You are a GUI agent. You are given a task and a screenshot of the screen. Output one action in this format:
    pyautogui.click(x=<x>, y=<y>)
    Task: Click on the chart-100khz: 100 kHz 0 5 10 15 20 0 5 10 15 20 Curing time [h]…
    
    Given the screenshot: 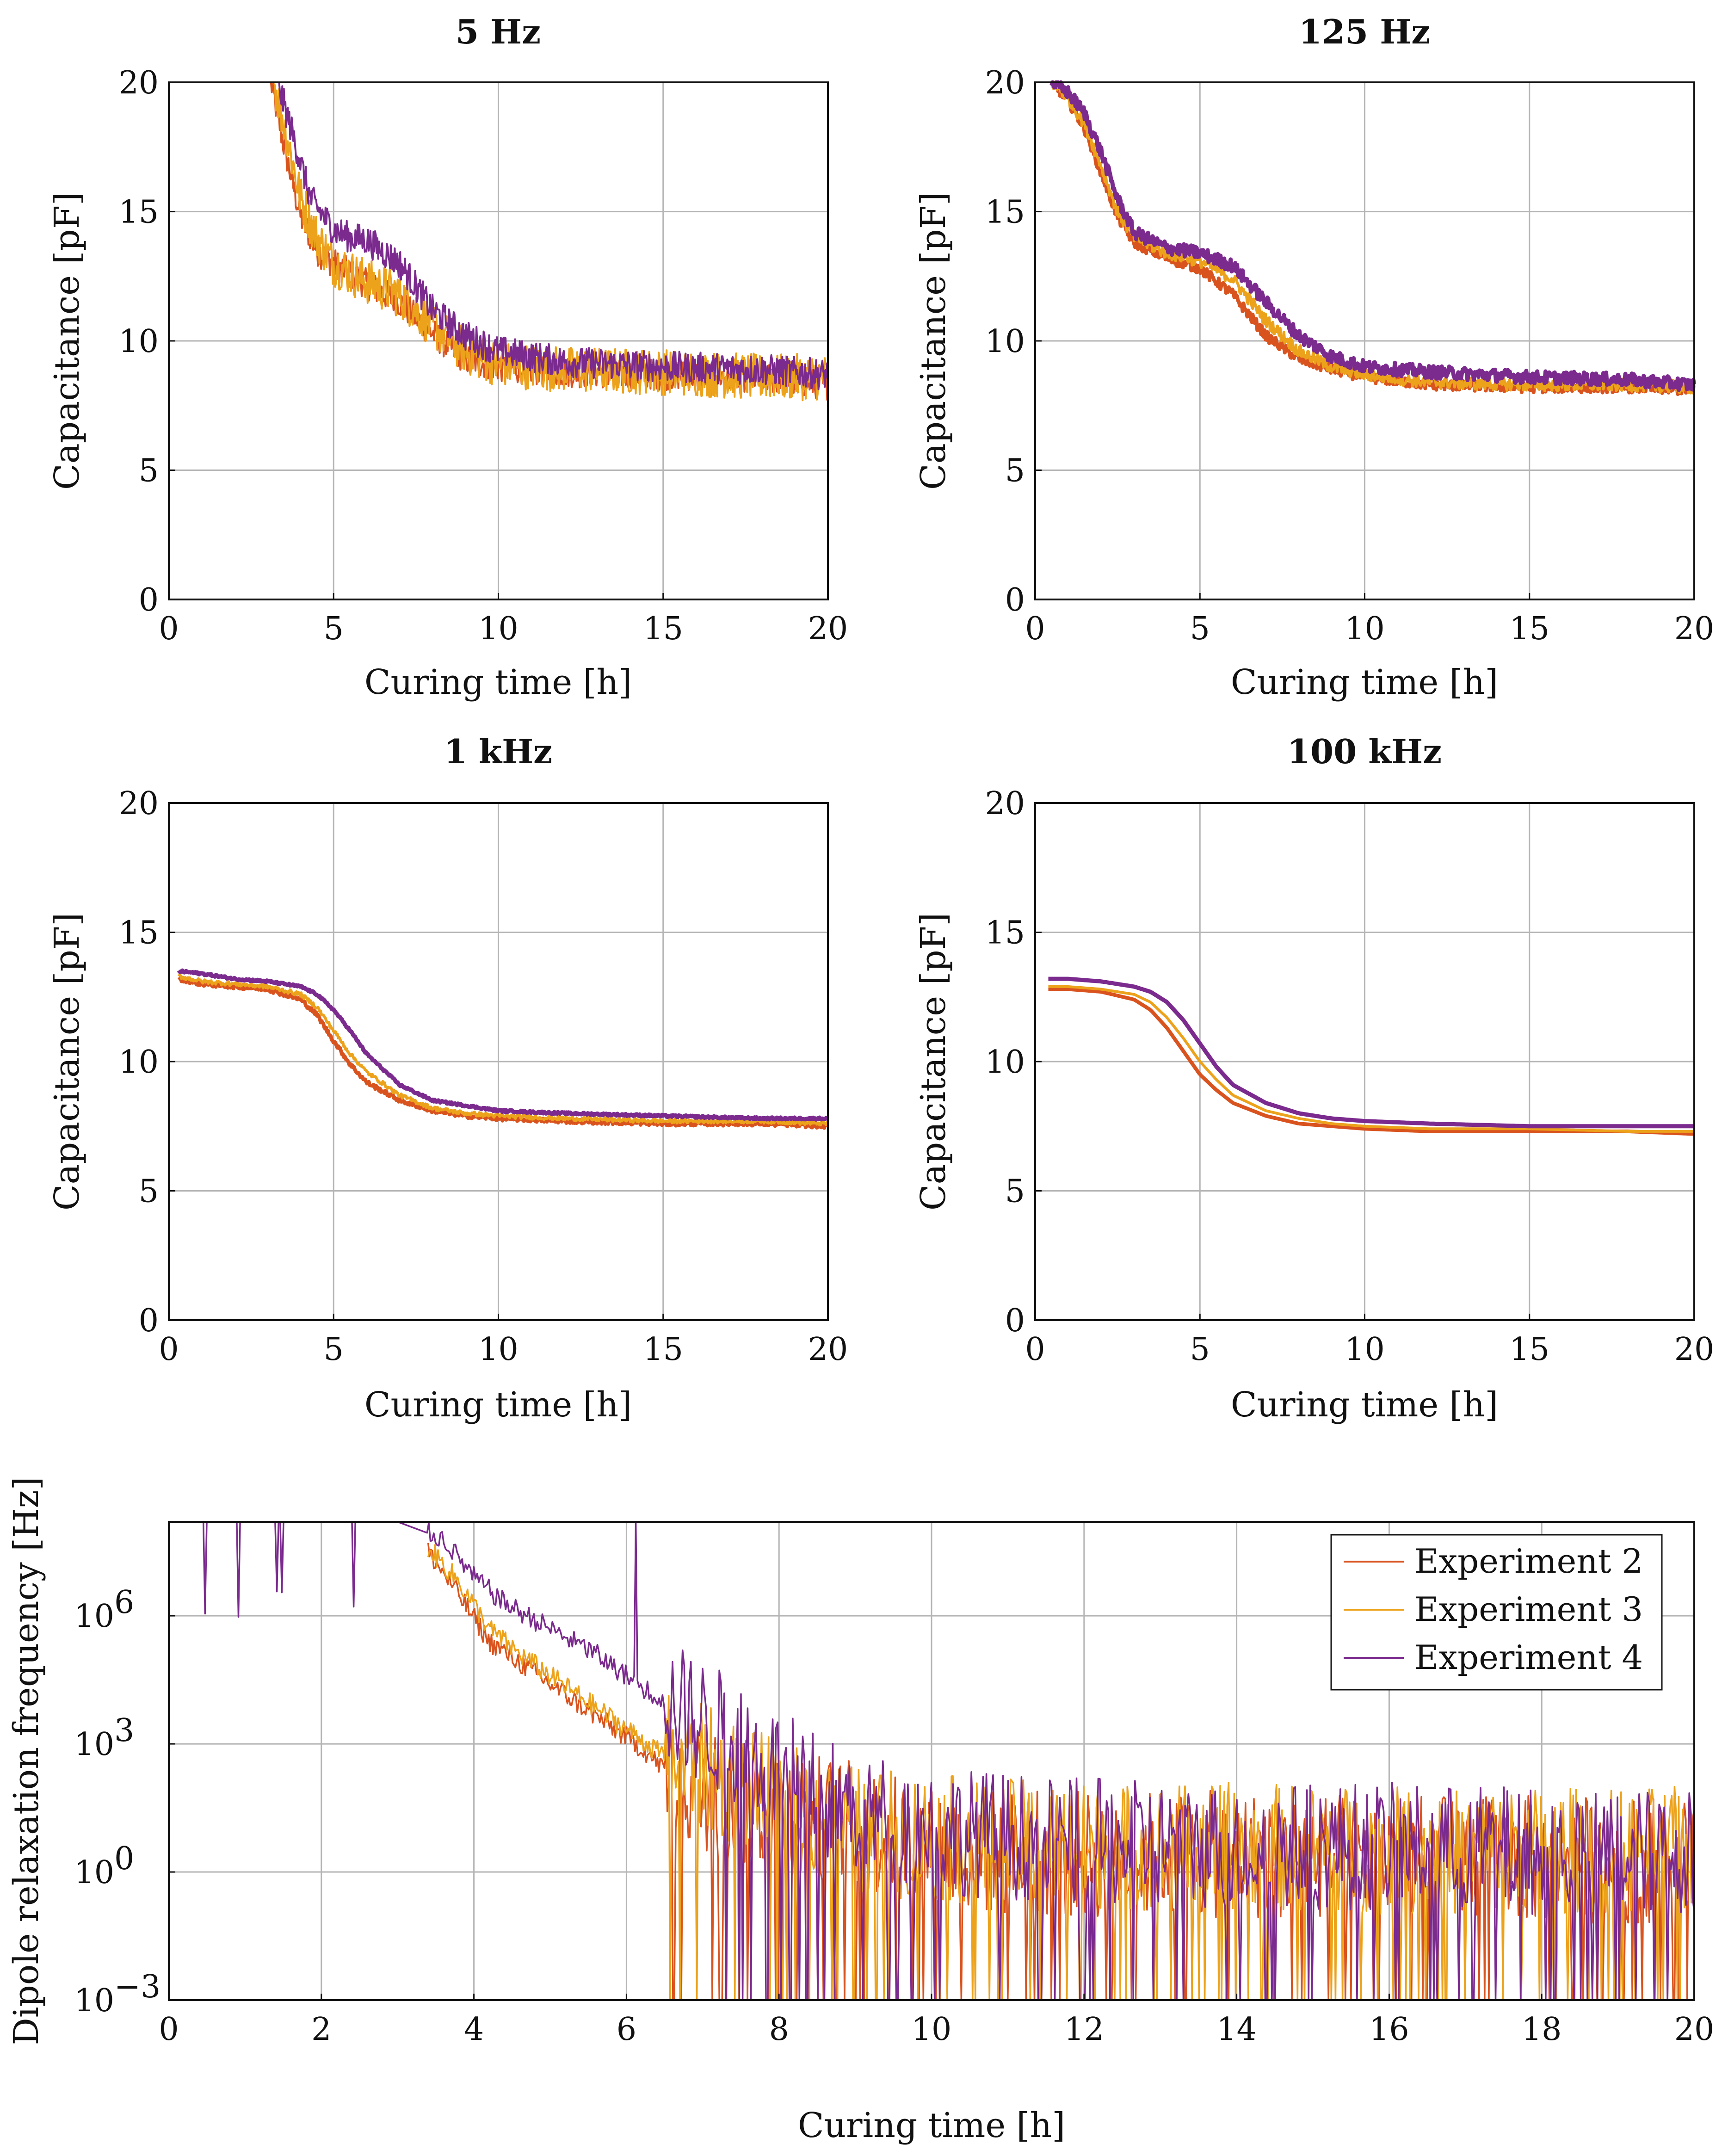 What is the action you would take?
    pyautogui.click(x=1313, y=1078)
    